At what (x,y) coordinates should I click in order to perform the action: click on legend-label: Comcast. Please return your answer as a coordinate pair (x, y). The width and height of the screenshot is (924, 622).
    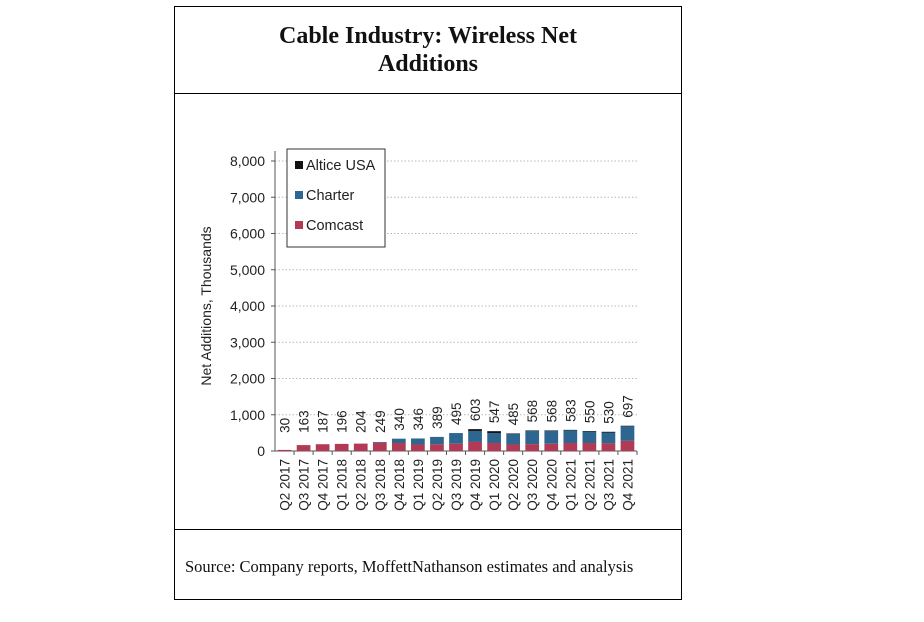
    Looking at the image, I should click on (334, 226).